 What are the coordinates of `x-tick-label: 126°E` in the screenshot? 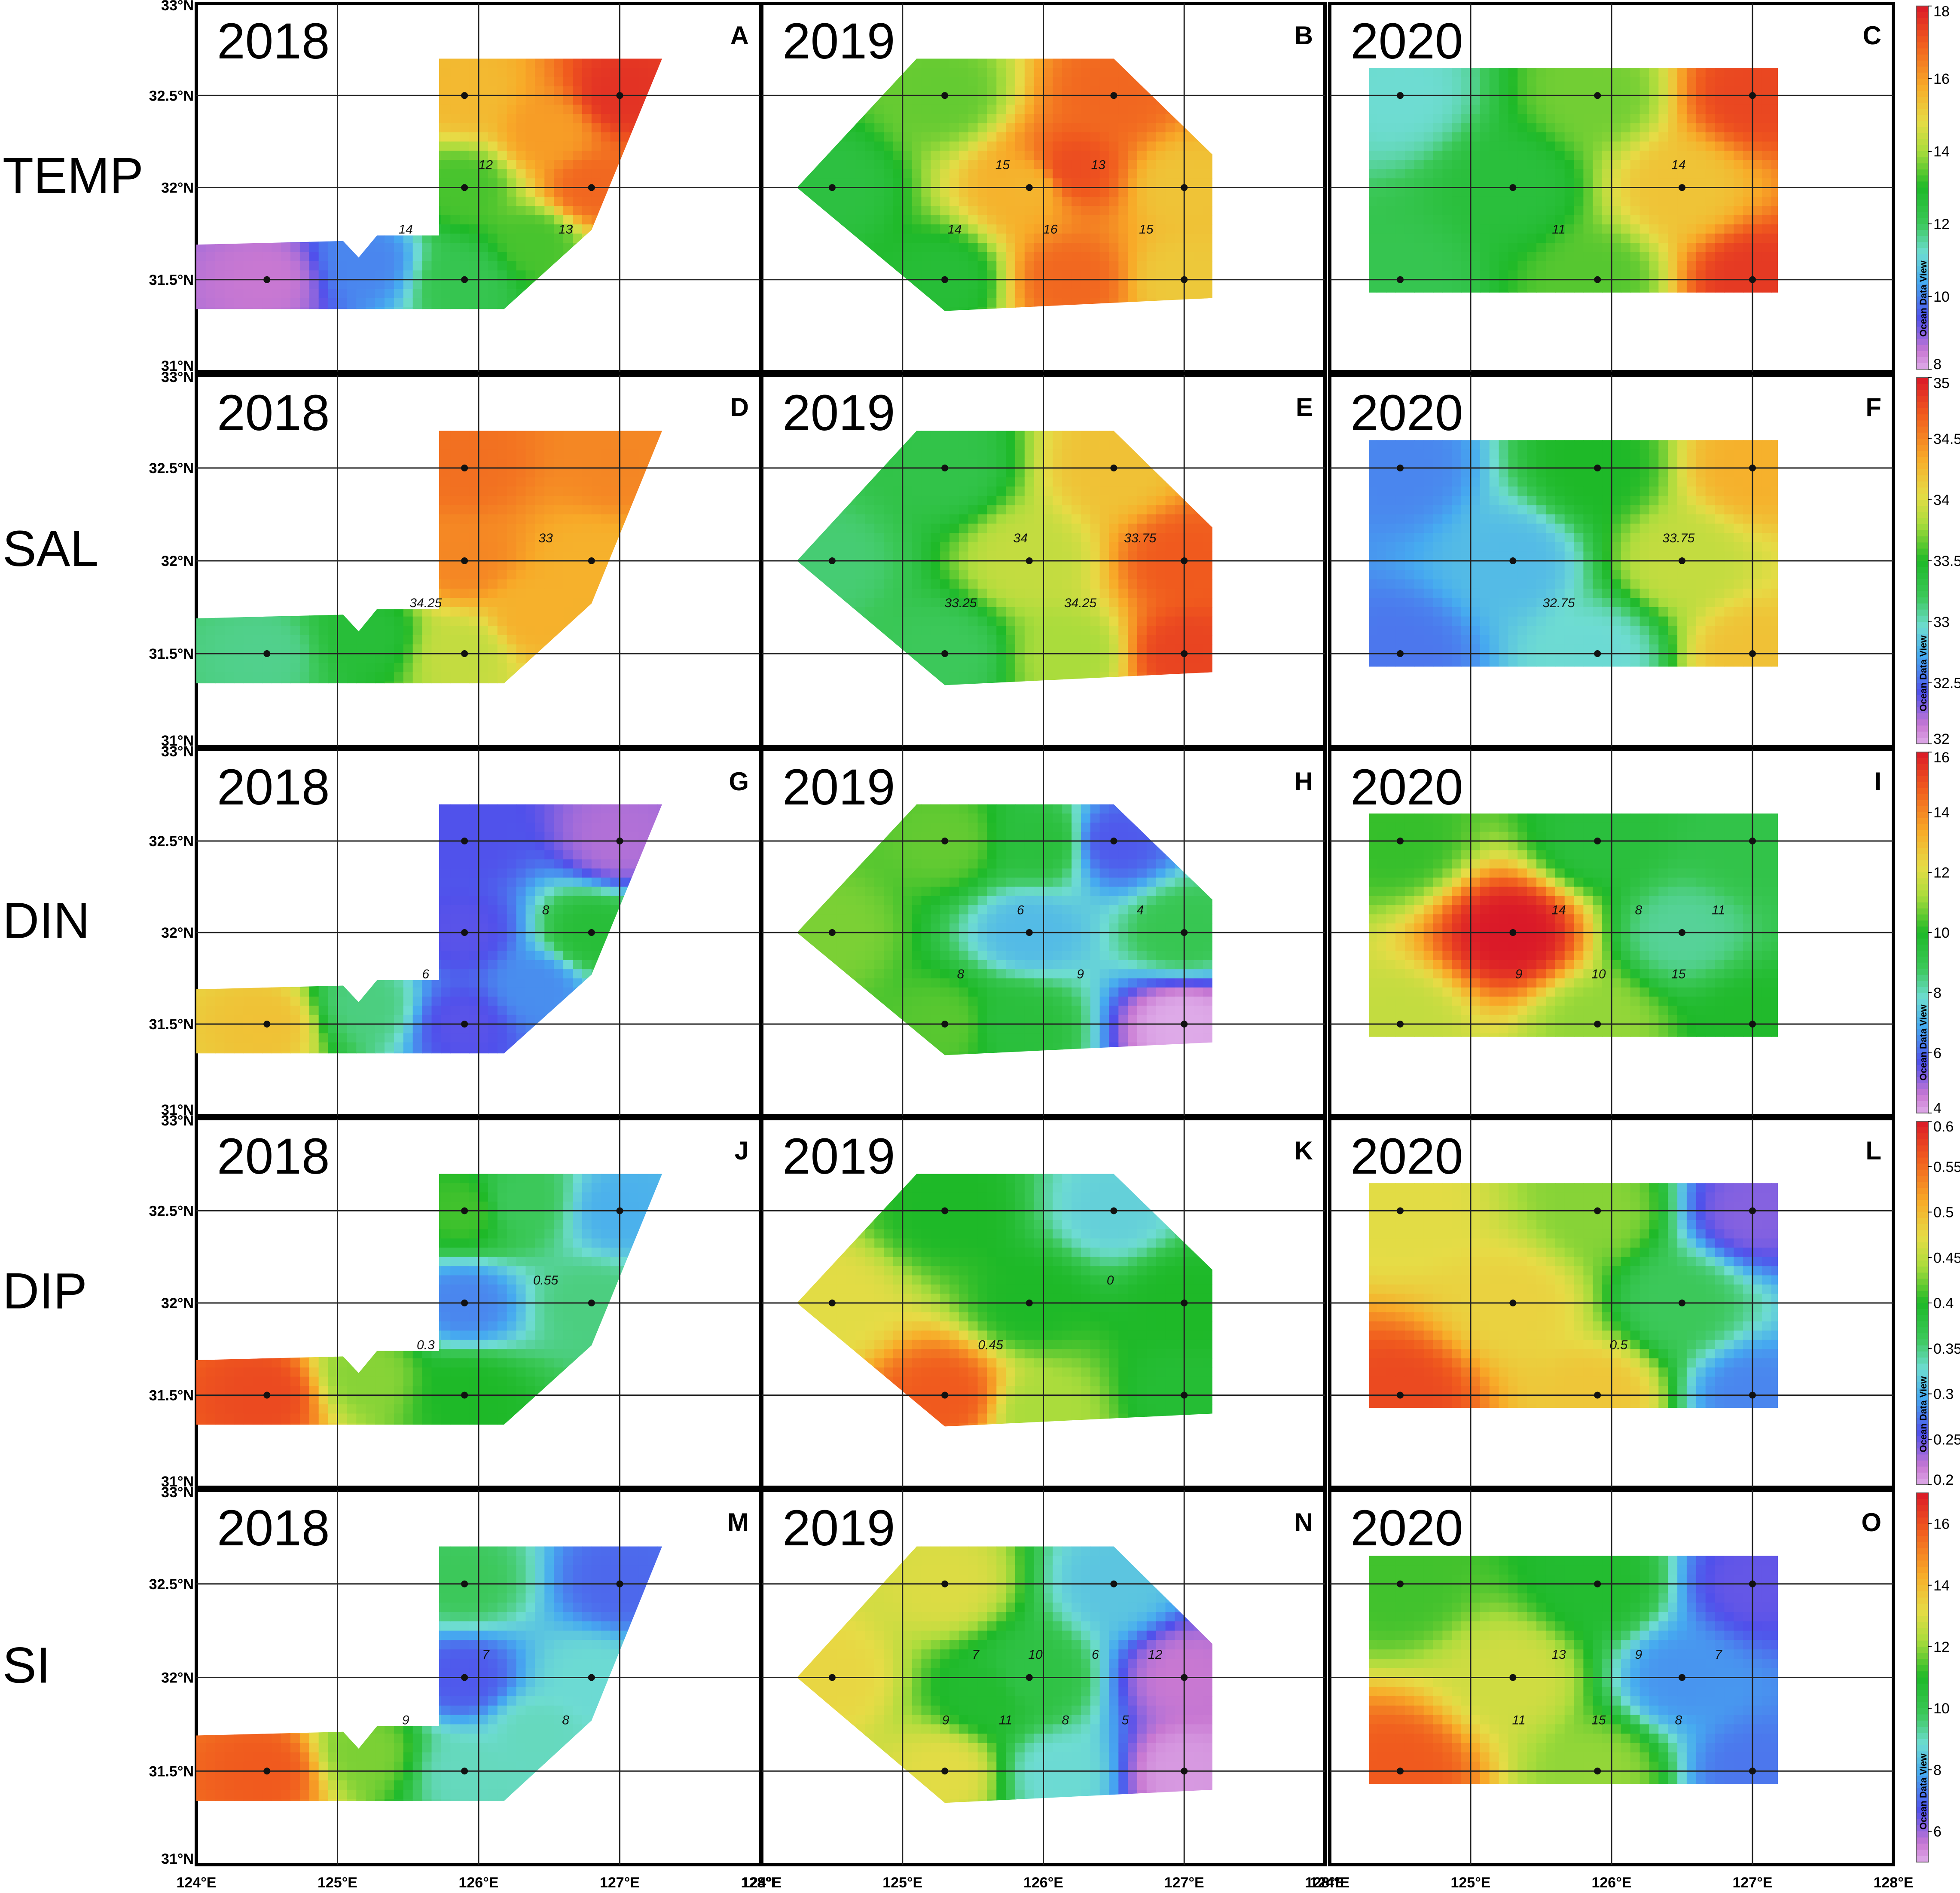 It's located at (478, 1883).